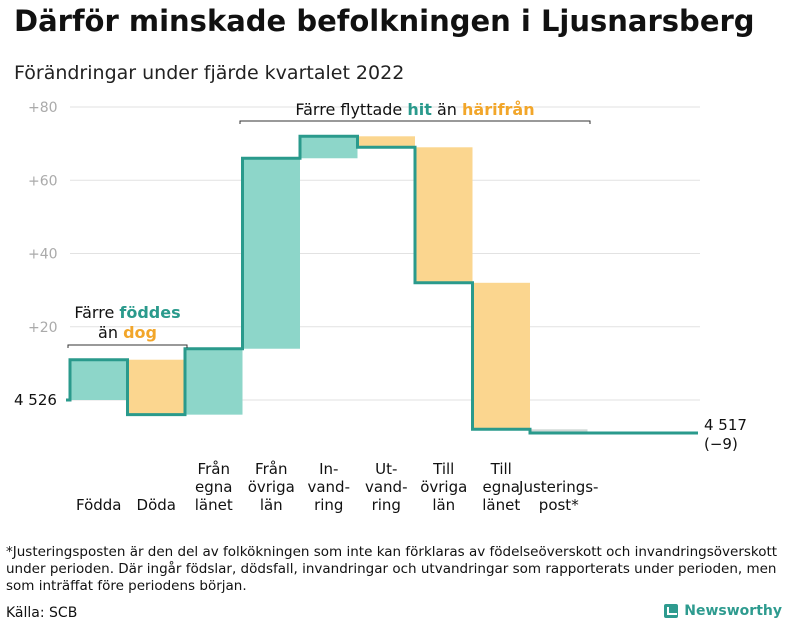  Describe the element at coordinates (42, 613) in the screenshot. I see `source-note: Källa: SCB` at that location.